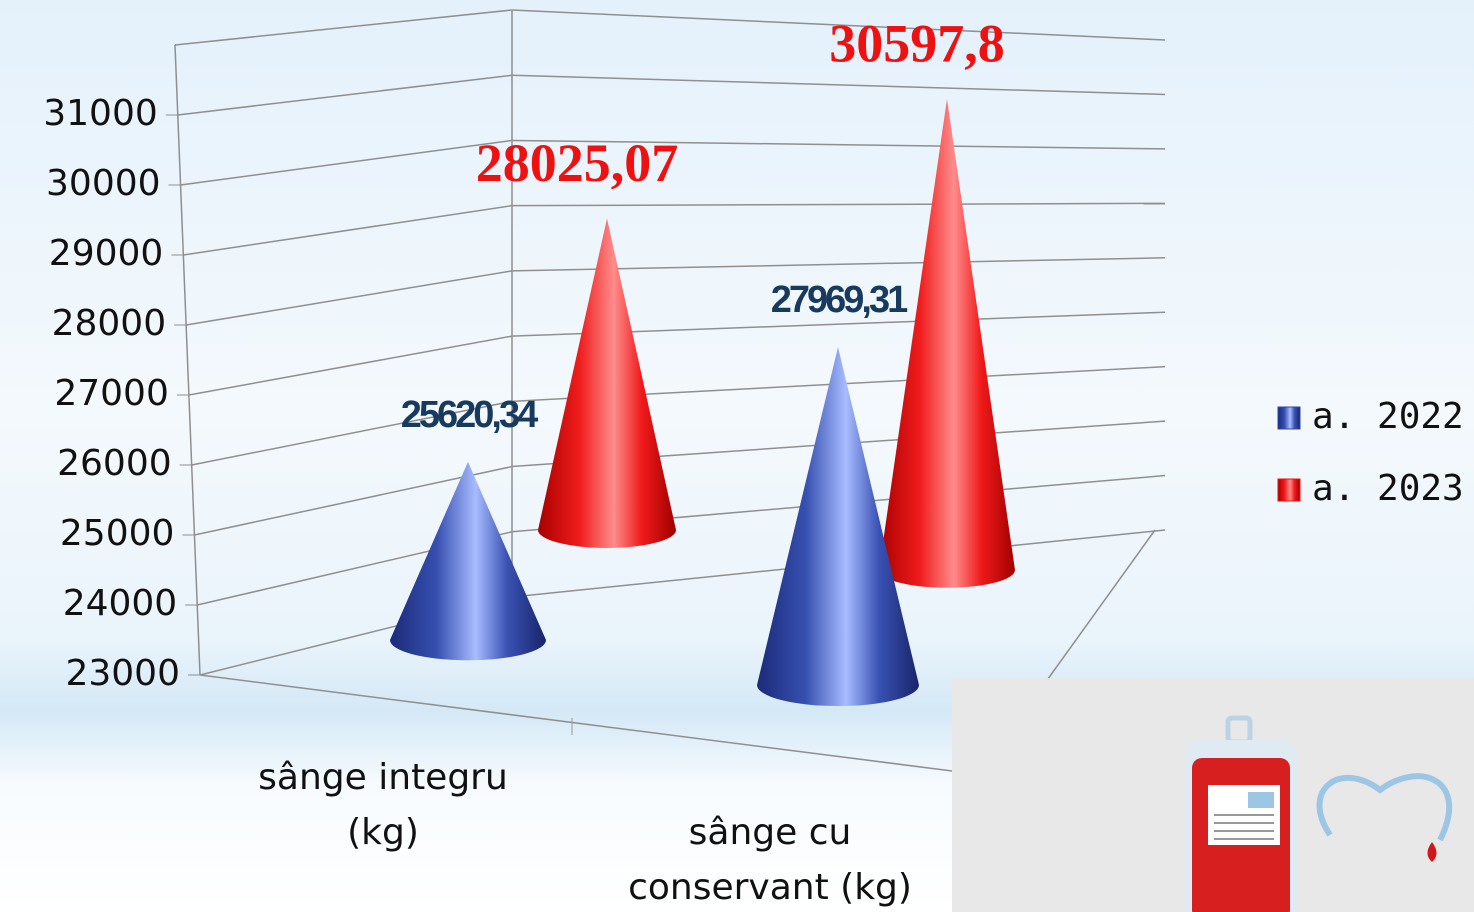 This screenshot has width=1474, height=912. What do you see at coordinates (383, 805) in the screenshot?
I see `category-label: sânge integru (kg)` at bounding box center [383, 805].